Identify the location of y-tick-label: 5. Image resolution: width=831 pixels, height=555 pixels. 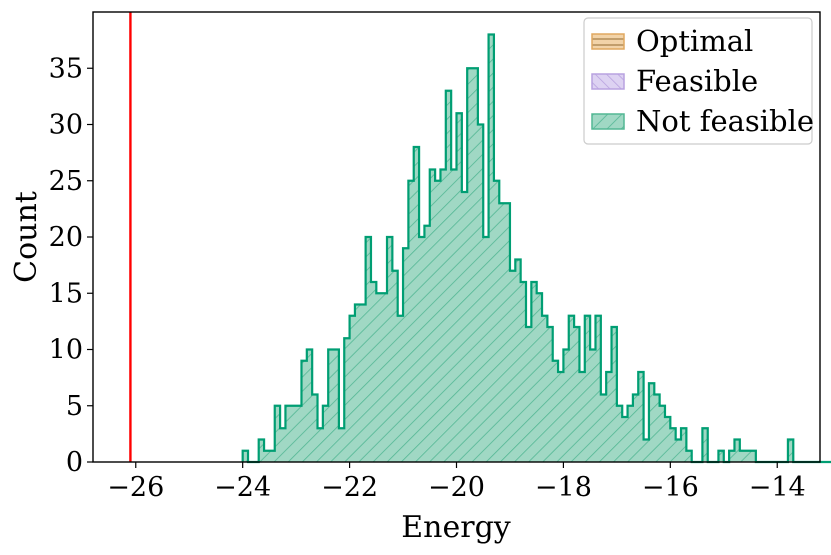
(74, 406).